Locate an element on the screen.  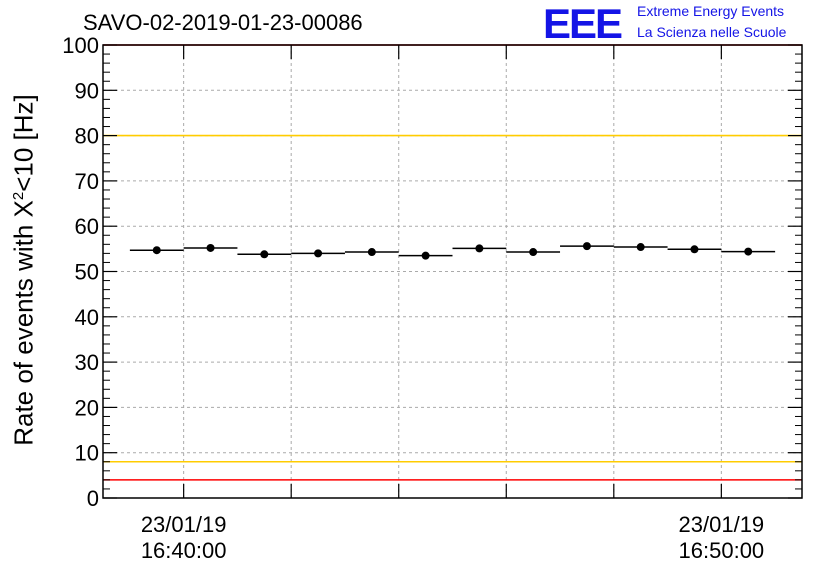
y-tick-label: 30 is located at coordinates (87, 362).